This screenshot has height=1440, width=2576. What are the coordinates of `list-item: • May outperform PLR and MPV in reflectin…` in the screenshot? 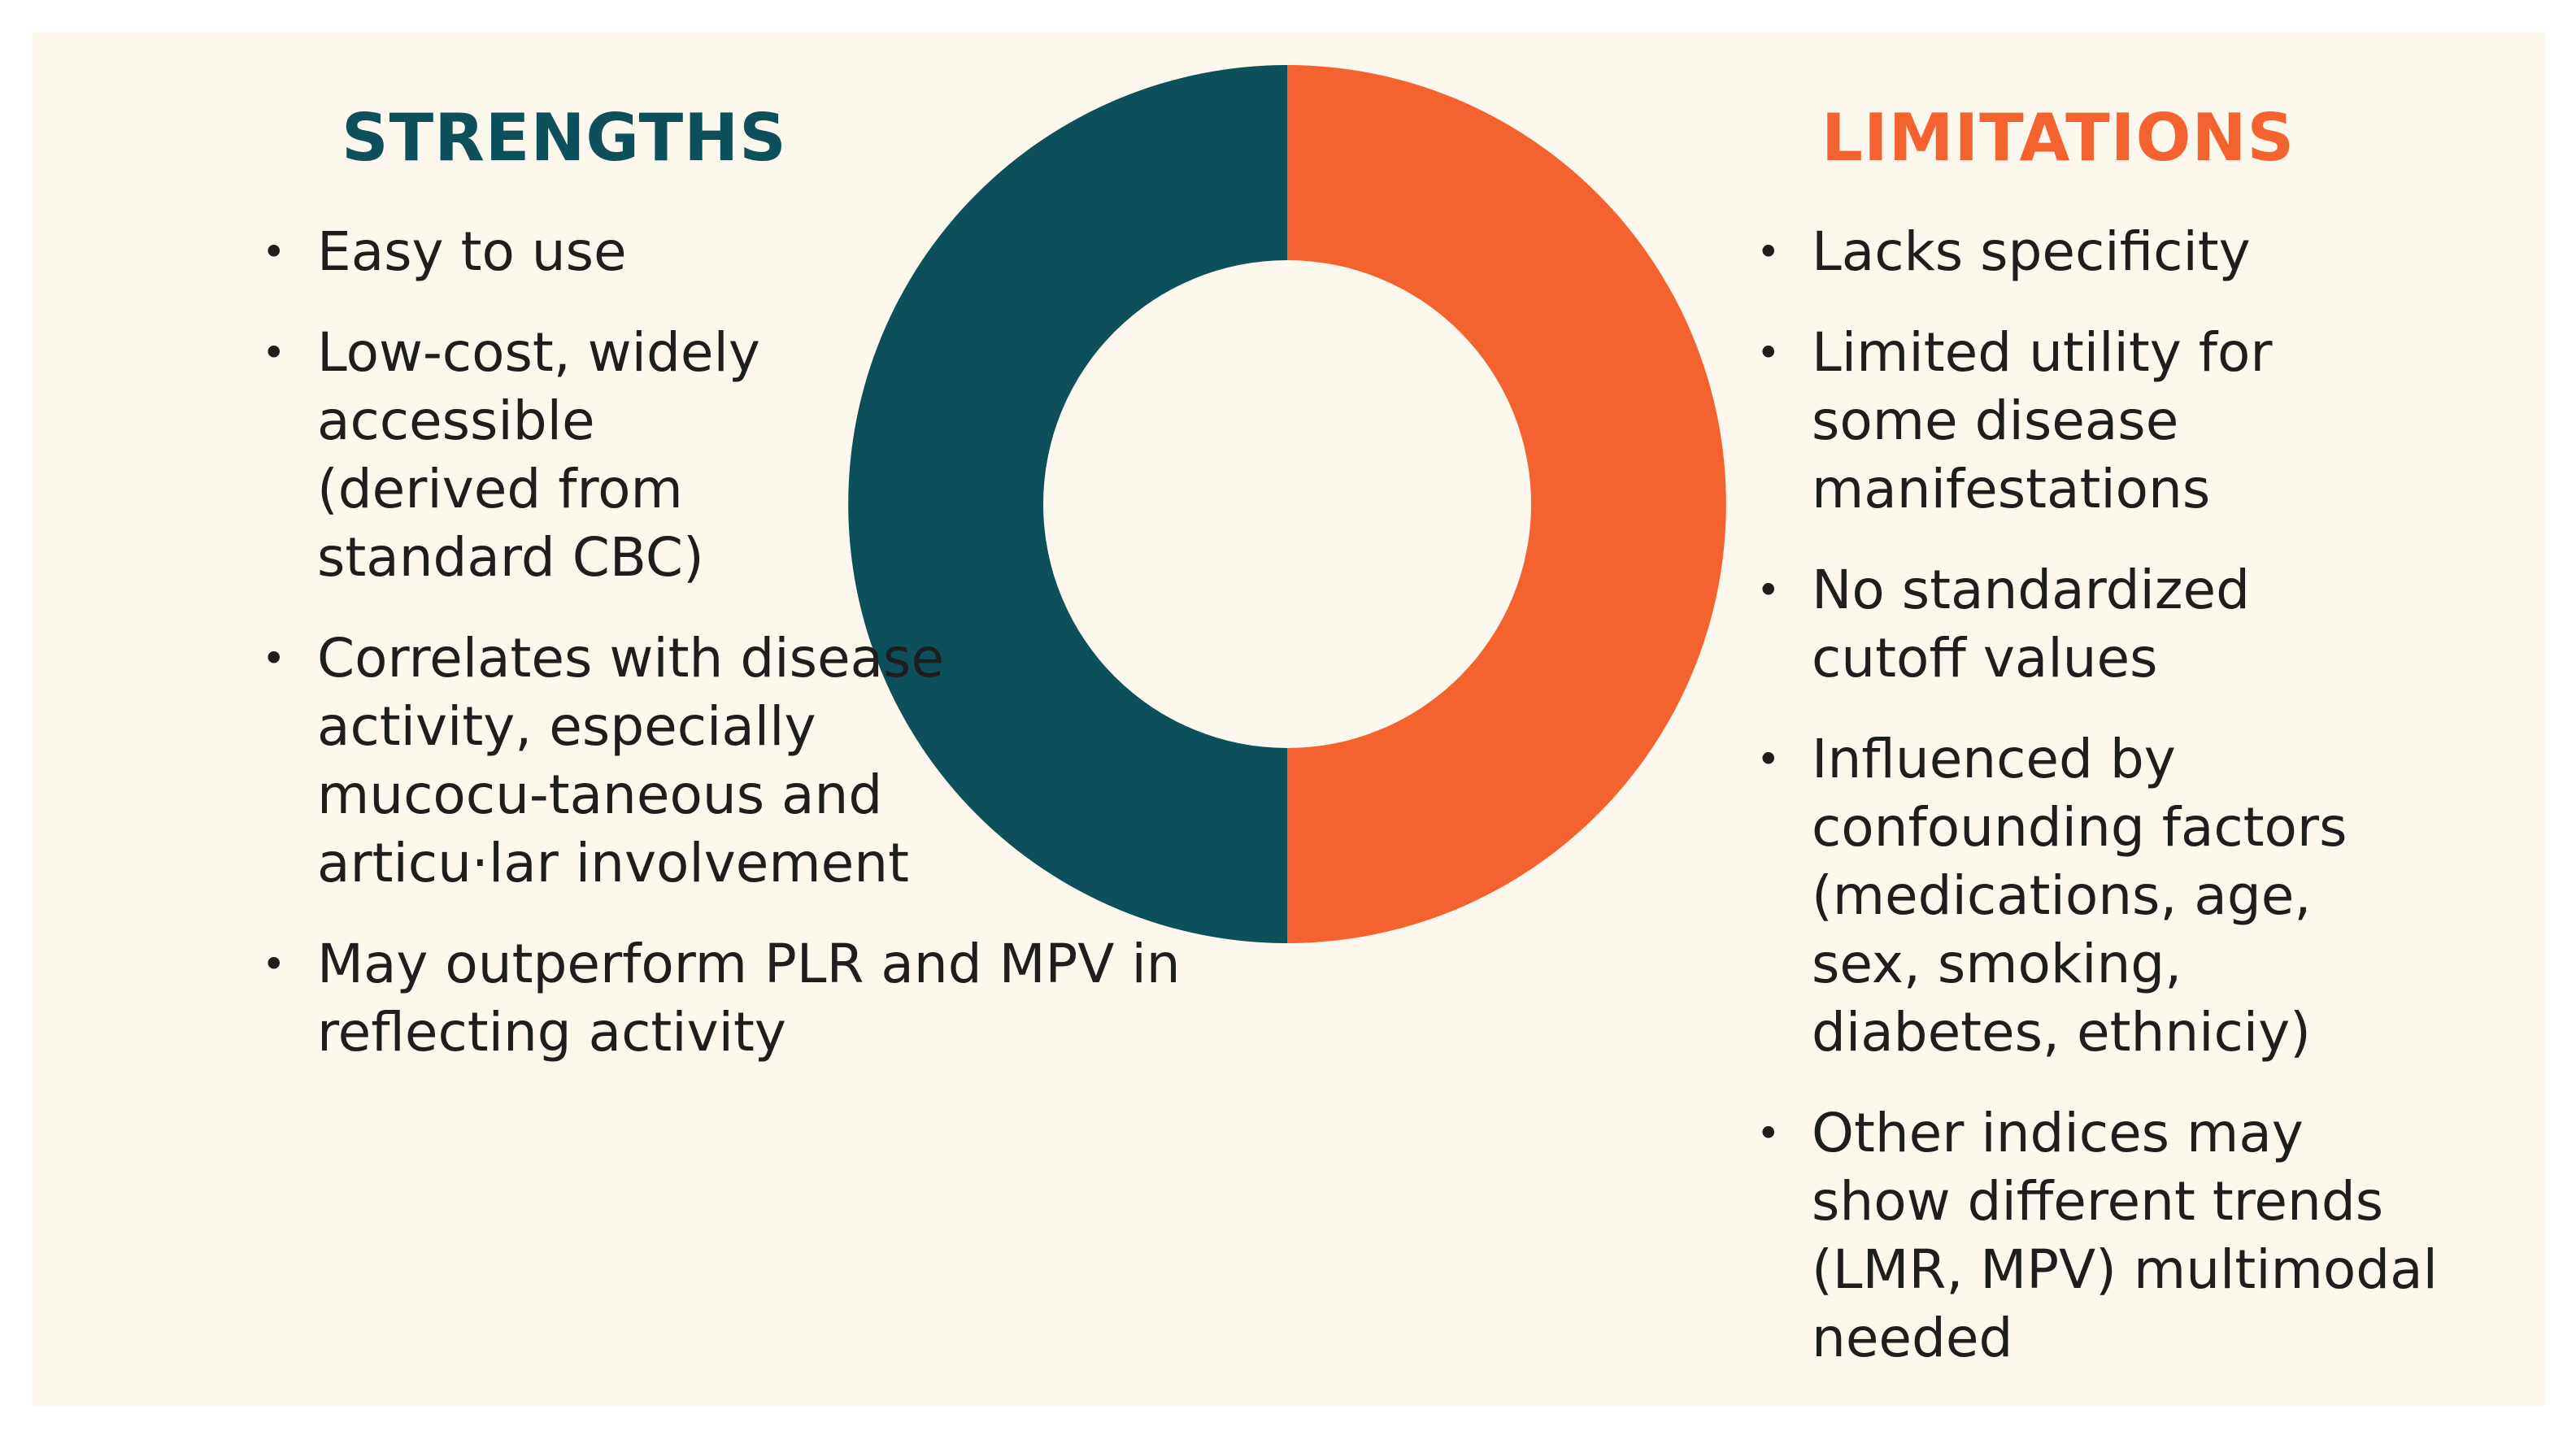 It's located at (732, 998).